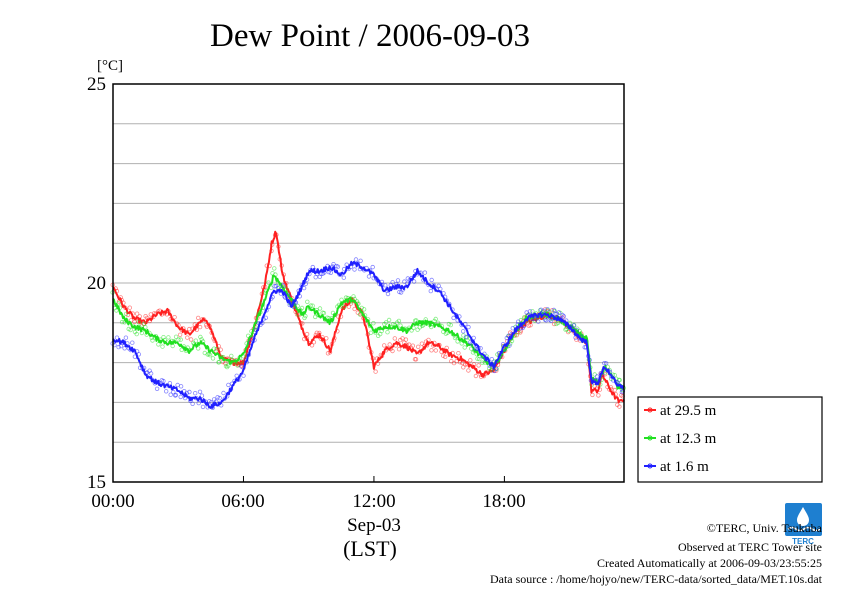 This screenshot has height=595, width=842. What do you see at coordinates (765, 528) in the screenshot?
I see `footer-copyright: ©TERC, Univ. Tsukuba` at bounding box center [765, 528].